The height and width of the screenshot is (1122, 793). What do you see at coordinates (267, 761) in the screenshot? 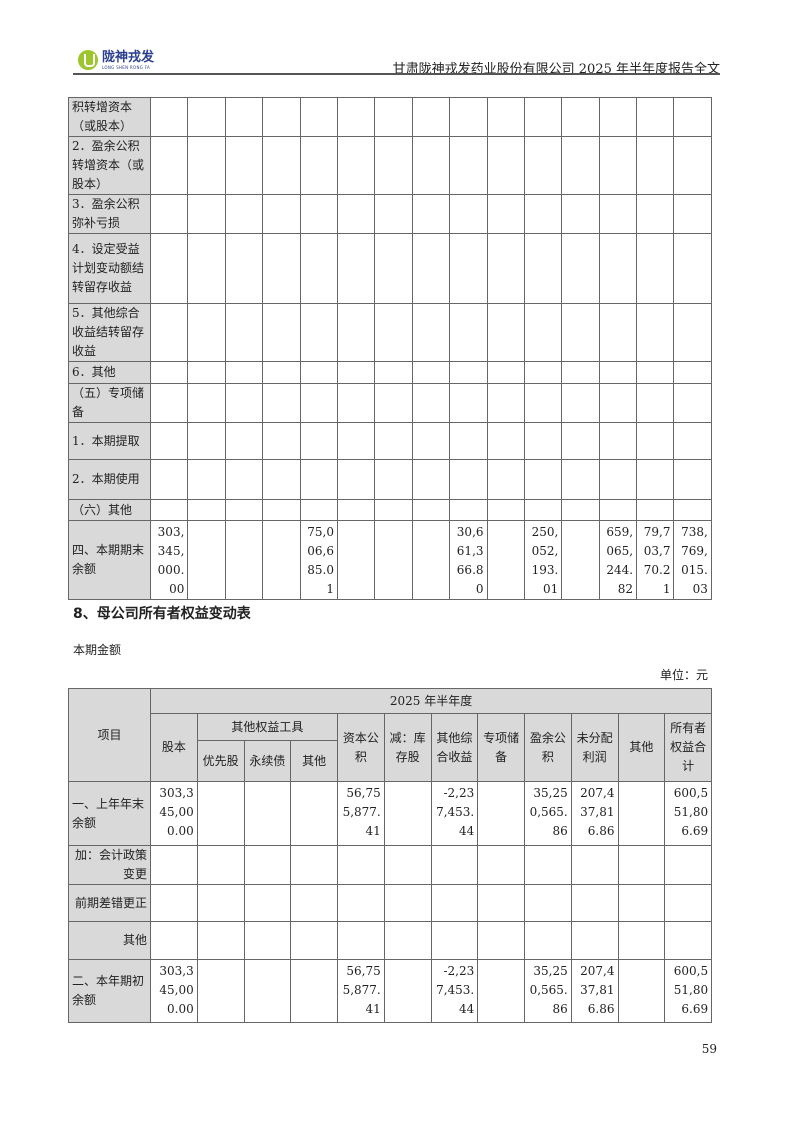
I see `col-perpetual: 永续债` at bounding box center [267, 761].